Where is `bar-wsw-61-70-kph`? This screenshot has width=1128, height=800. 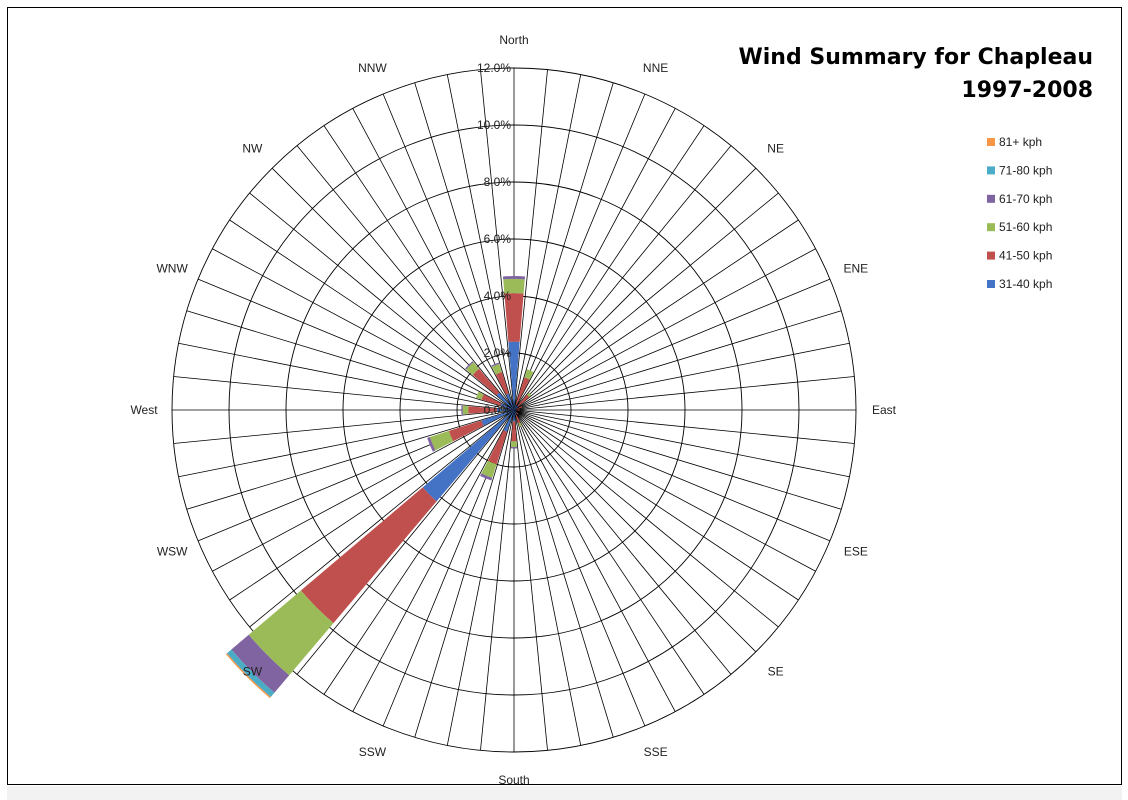 bar-wsw-61-70-kph is located at coordinates (431, 444).